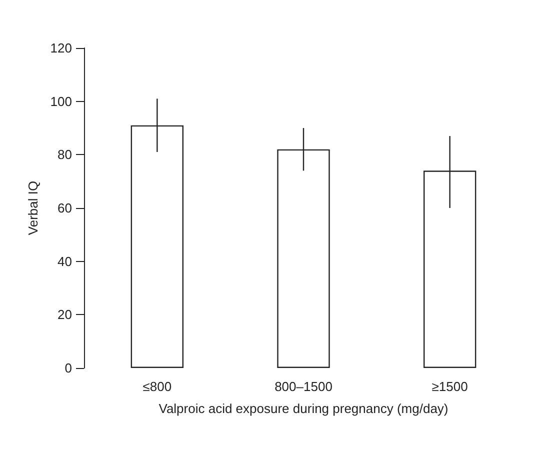 This screenshot has width=549, height=454. I want to click on x-axis-title: Valproic acid exposure during pregnancy (mg/day), so click(303, 408).